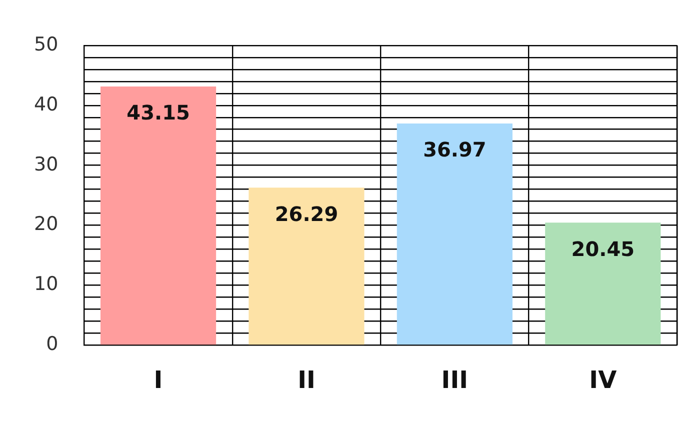 The width and height of the screenshot is (691, 426). Describe the element at coordinates (46, 44) in the screenshot. I see `y-tick-label: 50` at that location.